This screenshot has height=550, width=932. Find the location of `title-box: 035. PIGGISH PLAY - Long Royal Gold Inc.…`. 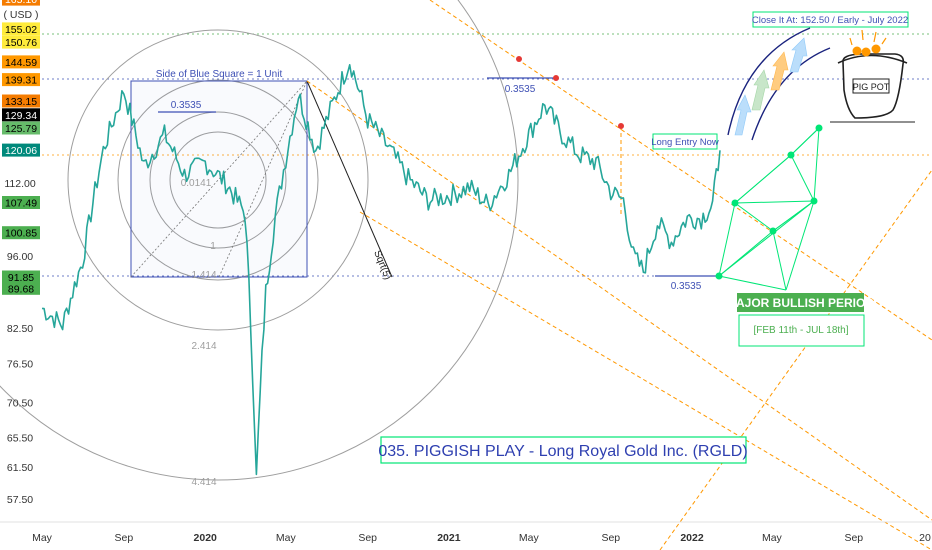

title-box: 035. PIGGISH PLAY - Long Royal Gold Inc.… is located at coordinates (563, 450).